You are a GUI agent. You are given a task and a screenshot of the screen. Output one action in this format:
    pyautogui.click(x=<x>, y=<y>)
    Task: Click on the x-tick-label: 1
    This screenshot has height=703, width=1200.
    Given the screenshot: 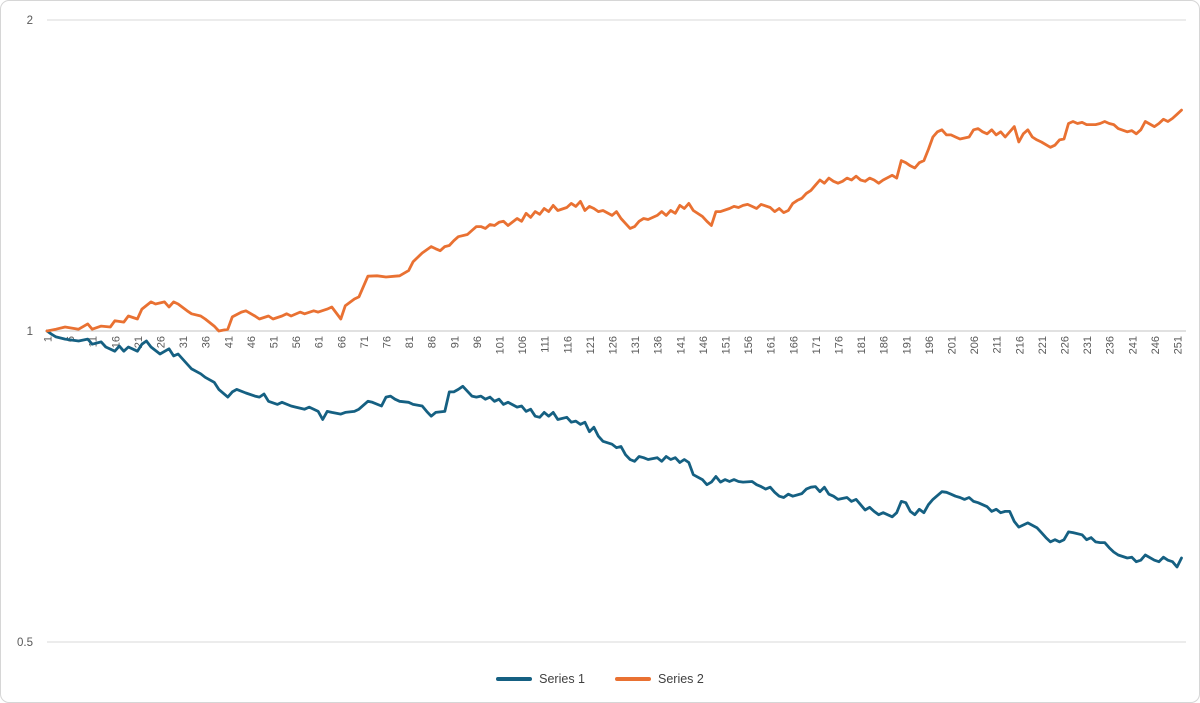 What is the action you would take?
    pyautogui.click(x=49, y=339)
    